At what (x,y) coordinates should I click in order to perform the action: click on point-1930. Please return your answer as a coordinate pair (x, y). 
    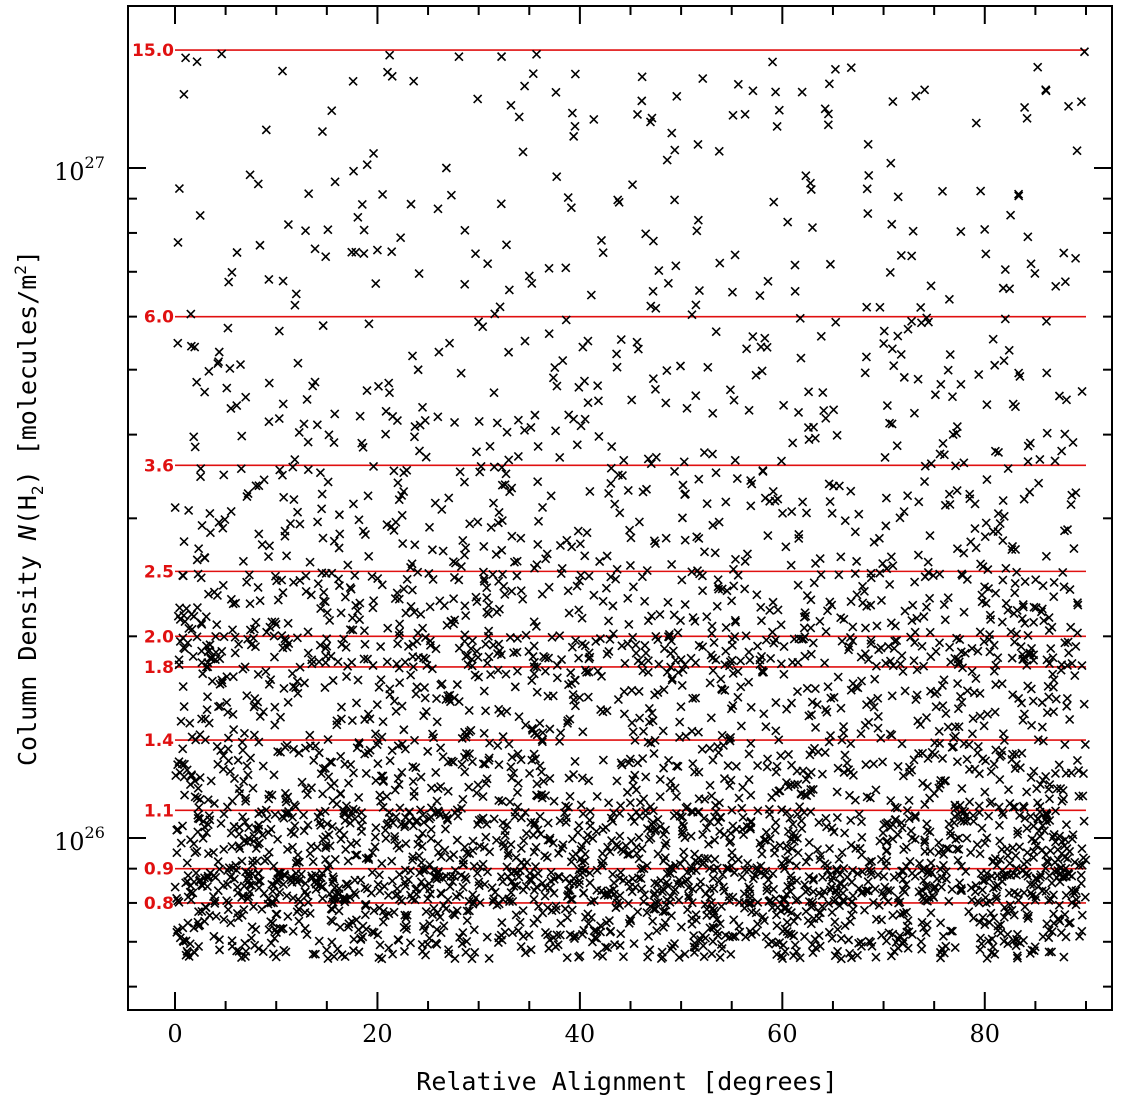
    Looking at the image, I should click on (758, 766).